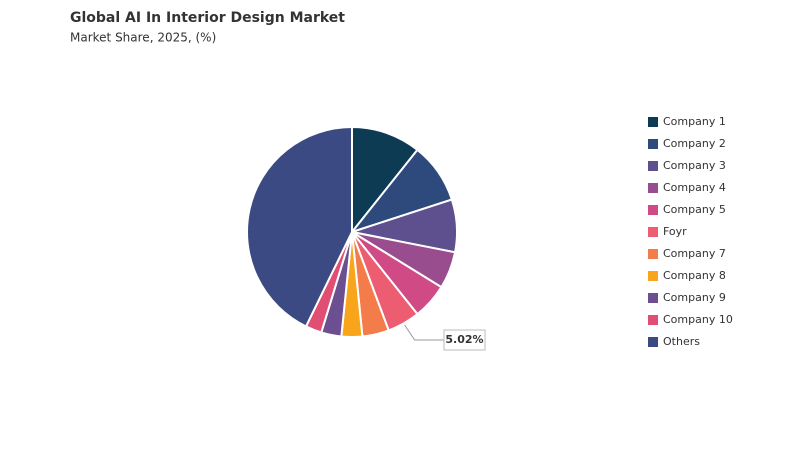 This screenshot has width=800, height=450. Describe the element at coordinates (694, 297) in the screenshot. I see `legend-label: Company 9` at that location.